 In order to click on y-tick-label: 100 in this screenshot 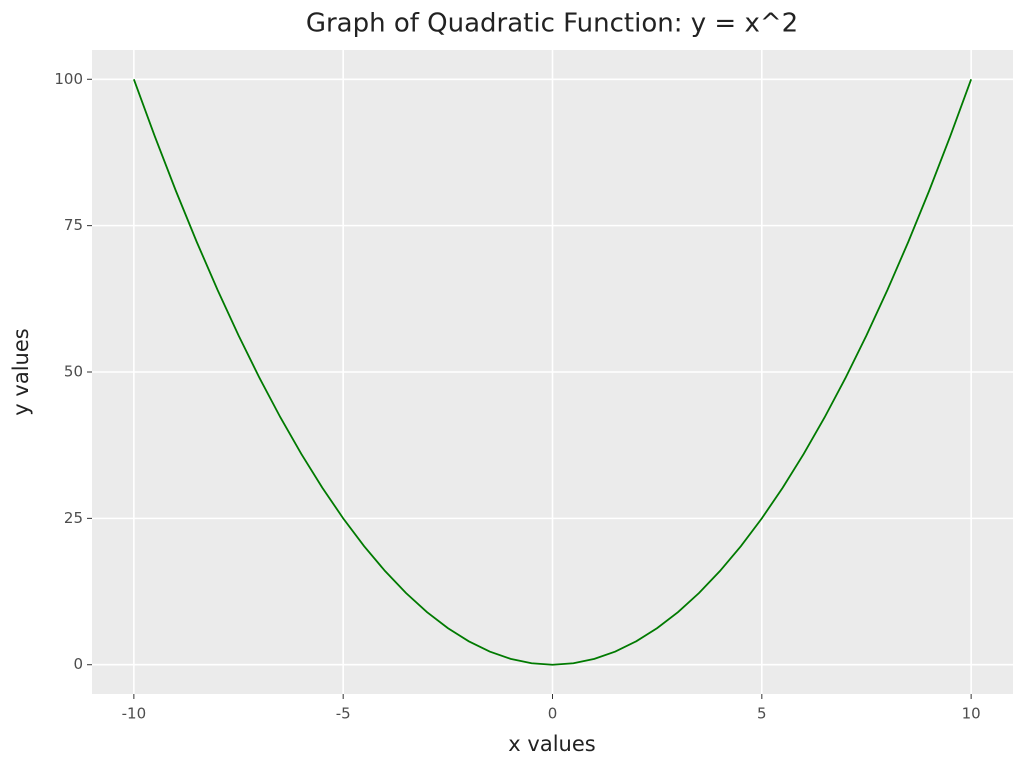, I will do `click(68, 79)`.